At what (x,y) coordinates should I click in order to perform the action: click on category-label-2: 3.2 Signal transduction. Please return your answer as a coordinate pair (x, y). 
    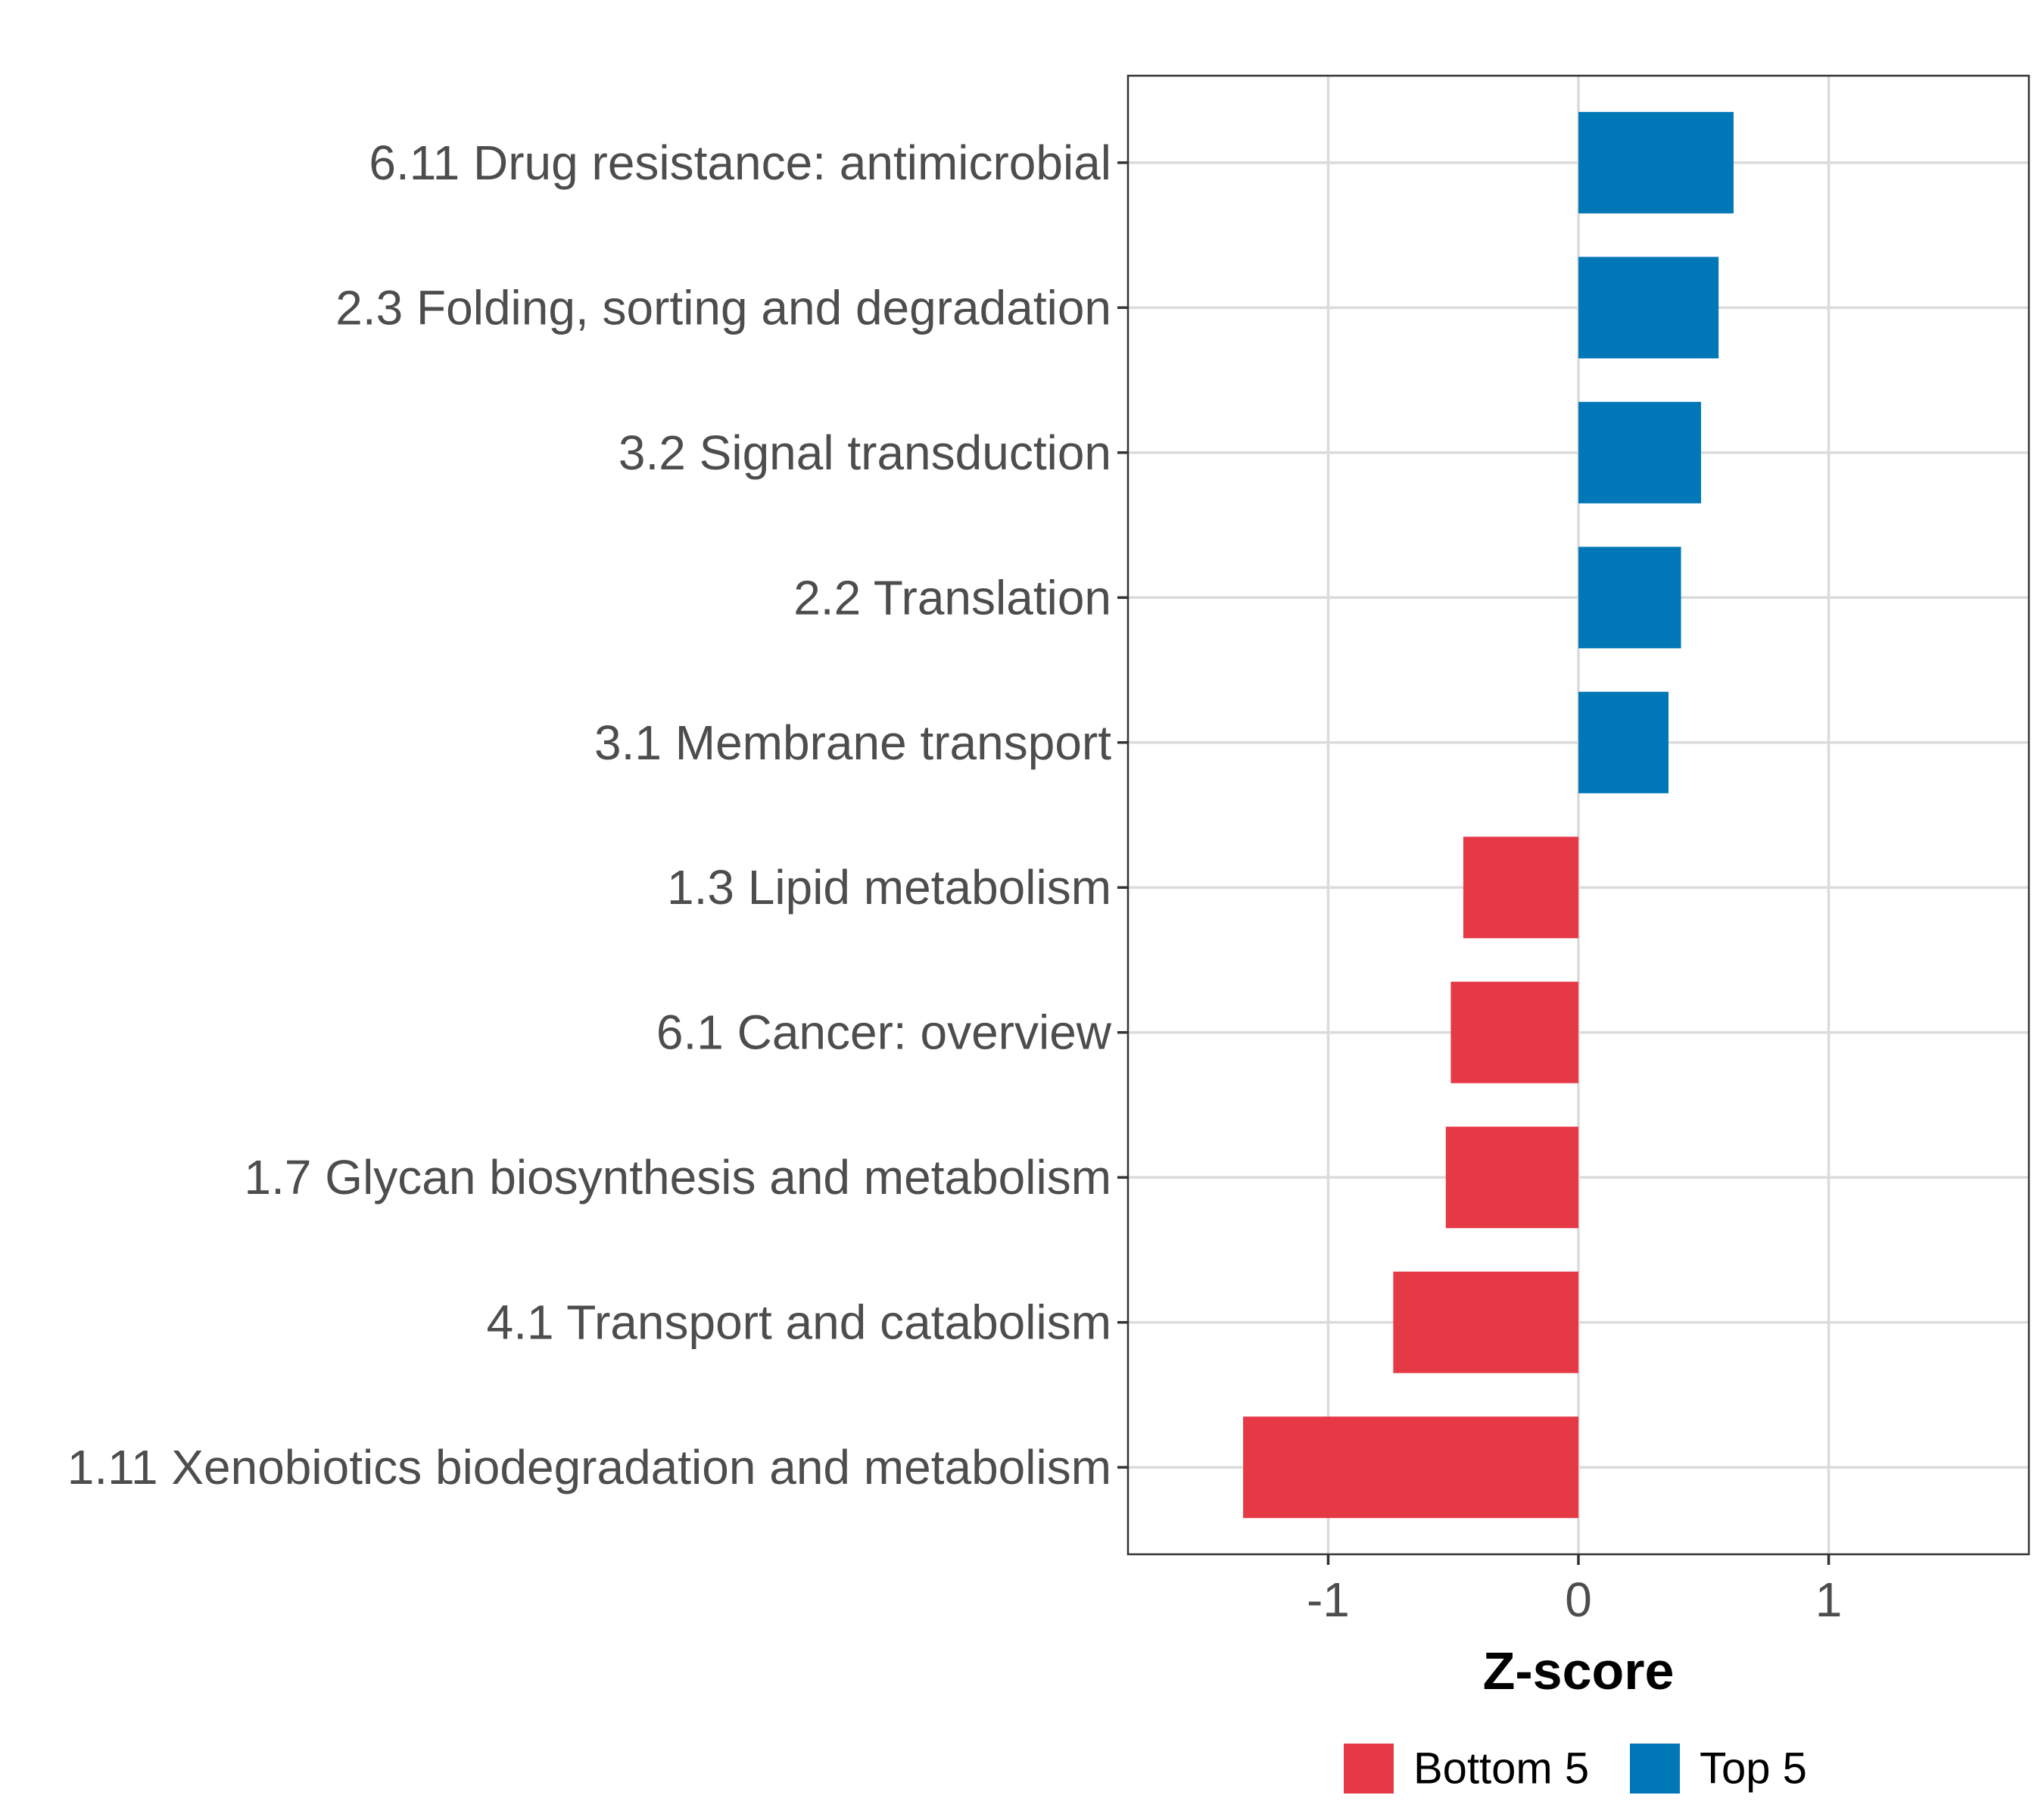
    Looking at the image, I should click on (864, 452).